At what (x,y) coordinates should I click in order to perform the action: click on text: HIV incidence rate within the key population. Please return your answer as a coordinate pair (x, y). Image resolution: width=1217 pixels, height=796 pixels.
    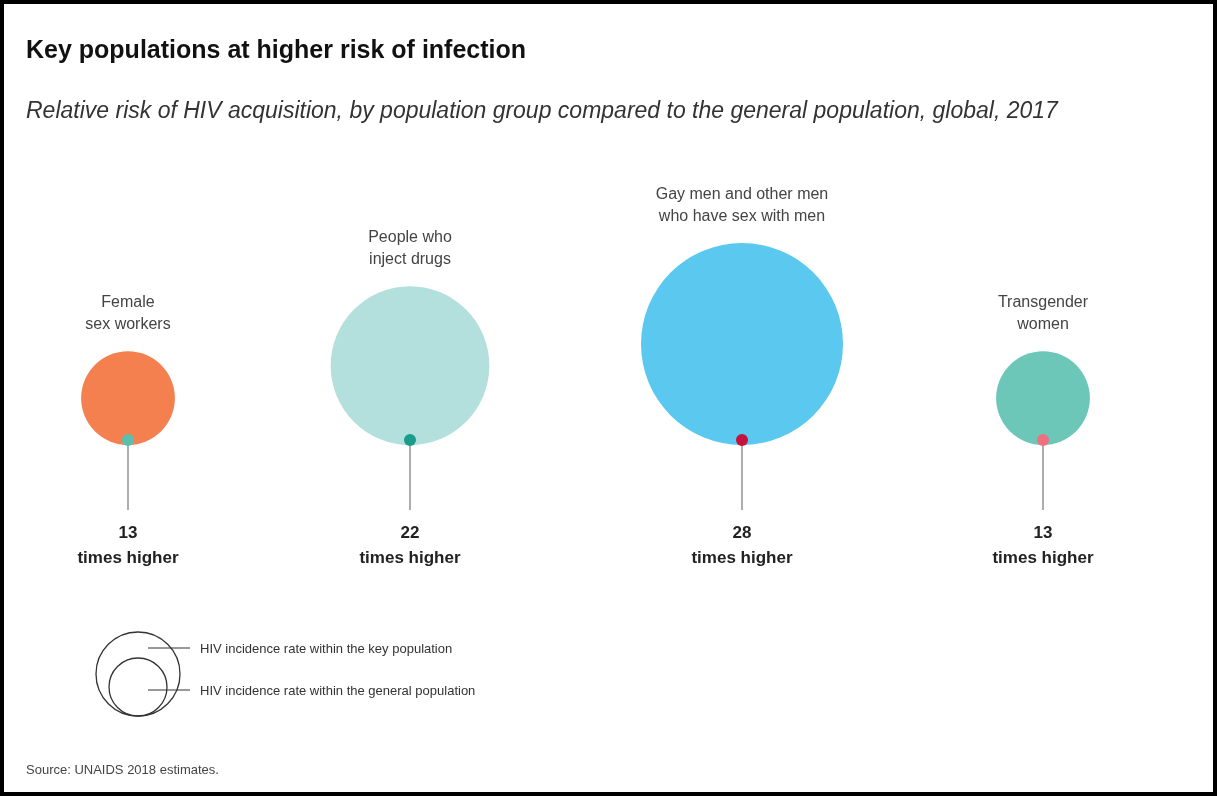
    Looking at the image, I should click on (326, 648).